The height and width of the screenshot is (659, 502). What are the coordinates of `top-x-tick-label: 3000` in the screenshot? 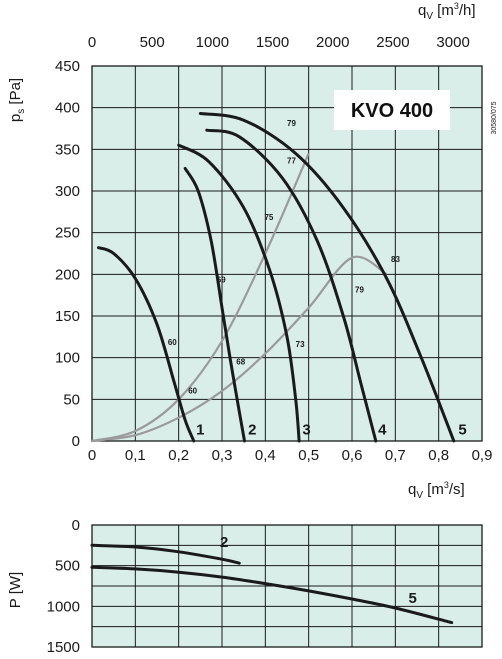 It's located at (452, 42).